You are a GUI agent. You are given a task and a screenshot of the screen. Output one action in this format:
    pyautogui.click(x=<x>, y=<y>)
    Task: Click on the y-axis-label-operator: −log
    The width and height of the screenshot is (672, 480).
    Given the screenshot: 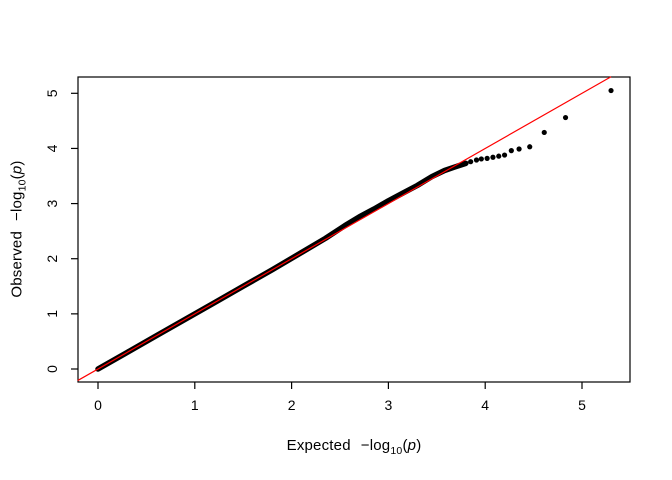 What is the action you would take?
    pyautogui.click(x=17, y=206)
    